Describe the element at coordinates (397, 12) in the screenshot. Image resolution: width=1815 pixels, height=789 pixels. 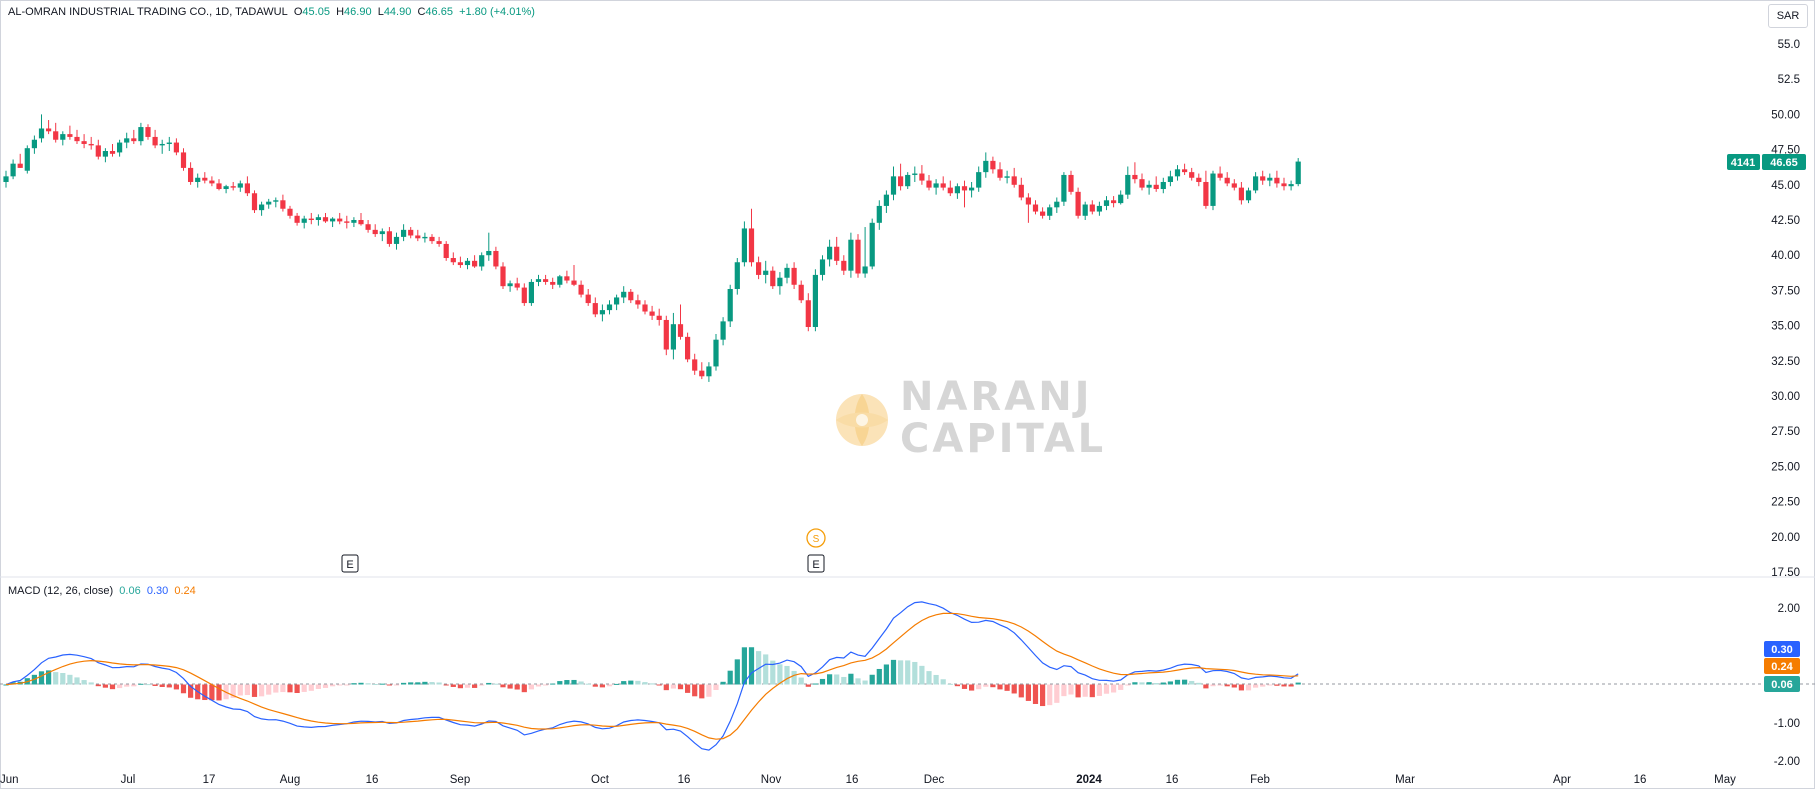
I see `low-value: 44.90` at that location.